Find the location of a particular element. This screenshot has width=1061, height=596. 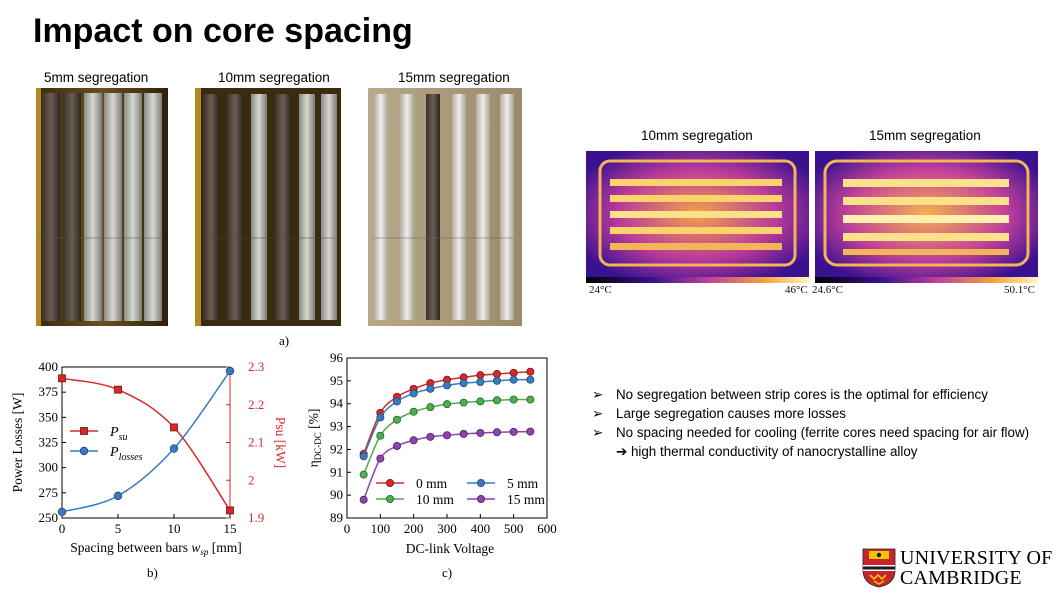

y-tick-label: 400 is located at coordinates (49, 366).